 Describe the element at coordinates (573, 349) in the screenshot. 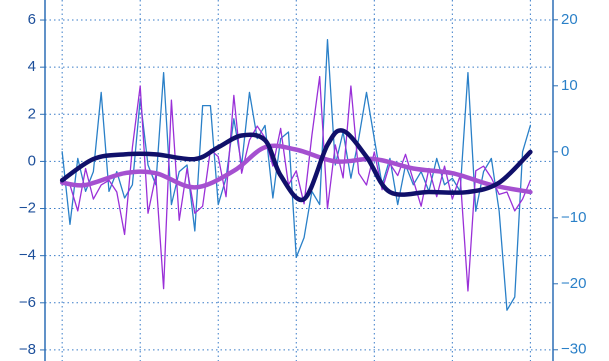

I see `y2-tick-label: −30` at that location.